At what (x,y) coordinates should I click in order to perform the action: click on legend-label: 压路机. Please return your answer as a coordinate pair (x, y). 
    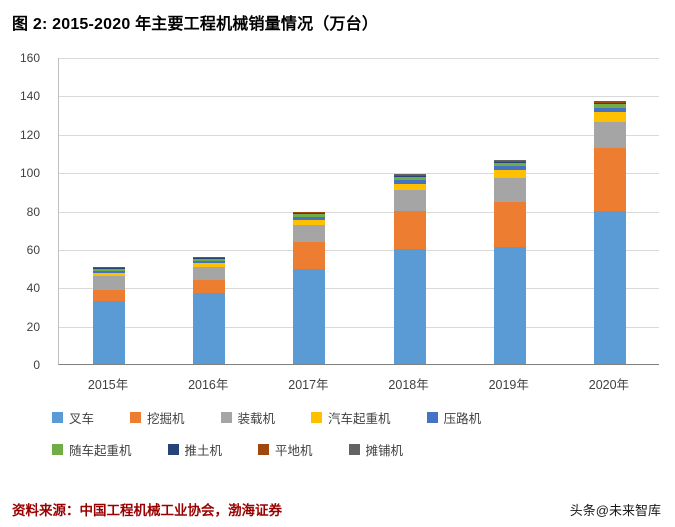
    Looking at the image, I should click on (462, 419).